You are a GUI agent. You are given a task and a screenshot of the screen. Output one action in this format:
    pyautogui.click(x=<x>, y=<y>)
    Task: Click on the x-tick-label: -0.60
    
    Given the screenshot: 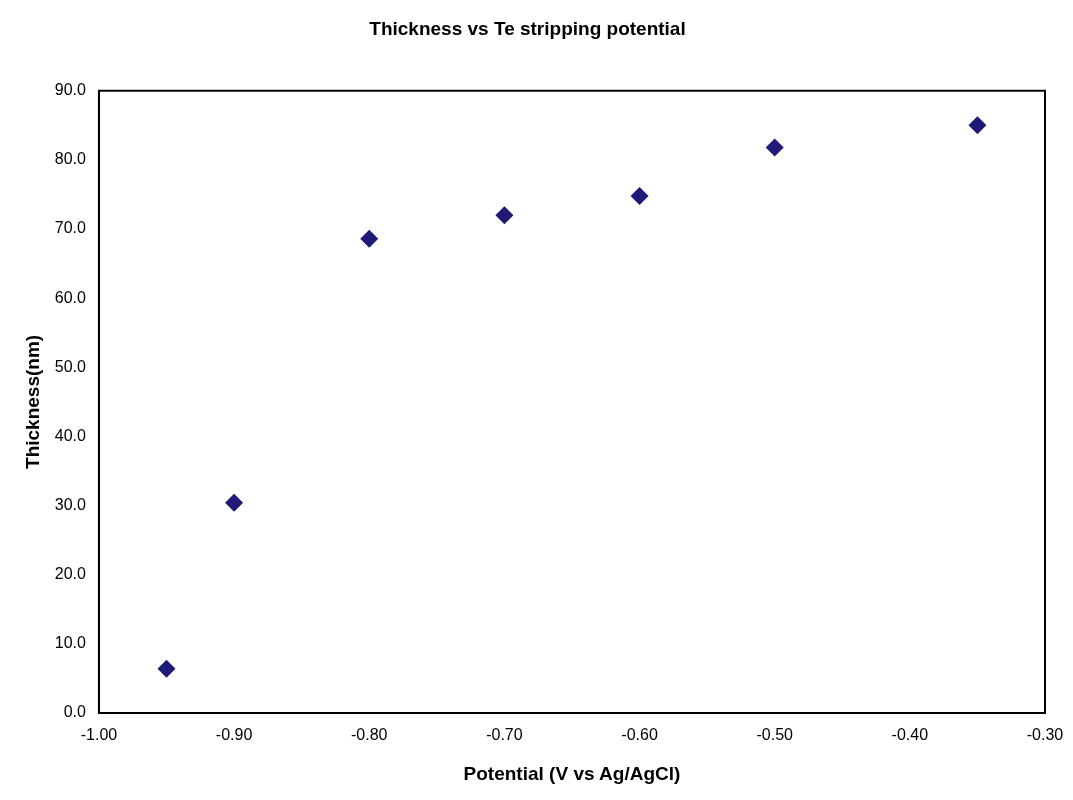 What is the action you would take?
    pyautogui.click(x=639, y=735)
    